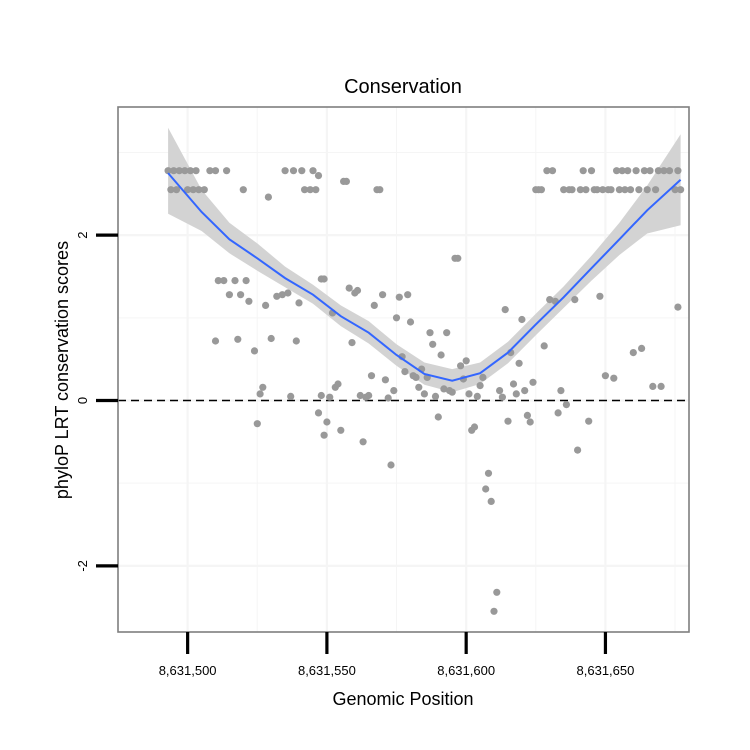  I want to click on x-tick-label: 8,631,600, so click(466, 670).